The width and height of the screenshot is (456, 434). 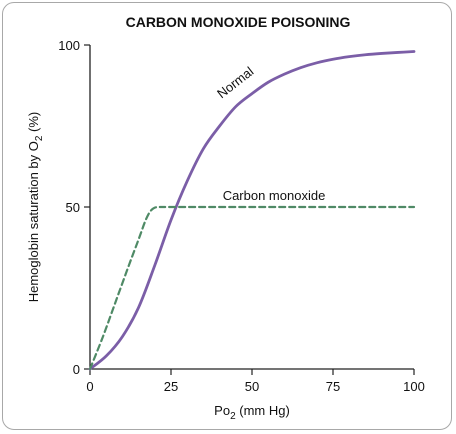 What do you see at coordinates (39, 138) in the screenshot?
I see `y-axis-label-subscript: 2` at bounding box center [39, 138].